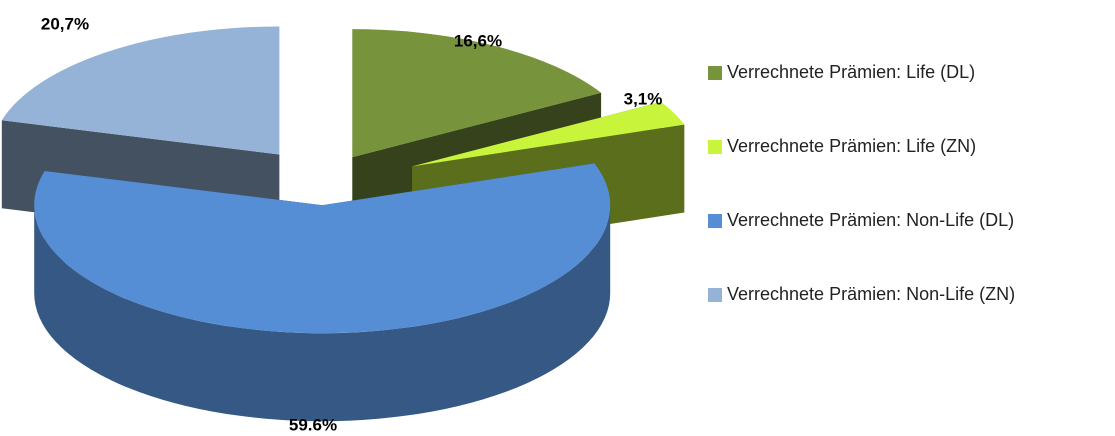 Image resolution: width=1115 pixels, height=436 pixels. Describe the element at coordinates (65, 23) in the screenshot. I see `data-label: 20,7%` at that location.